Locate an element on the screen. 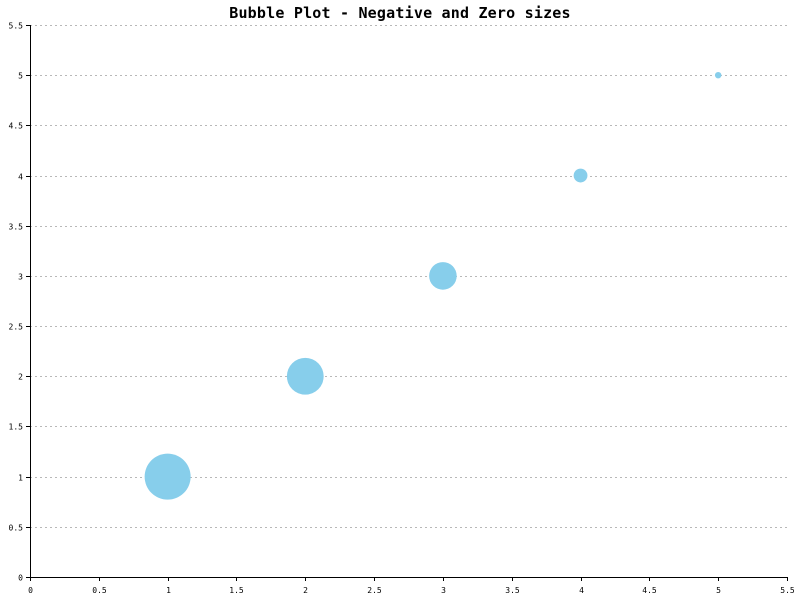 This screenshot has height=600, width=800. x-tick-label: 1.5 is located at coordinates (236, 590).